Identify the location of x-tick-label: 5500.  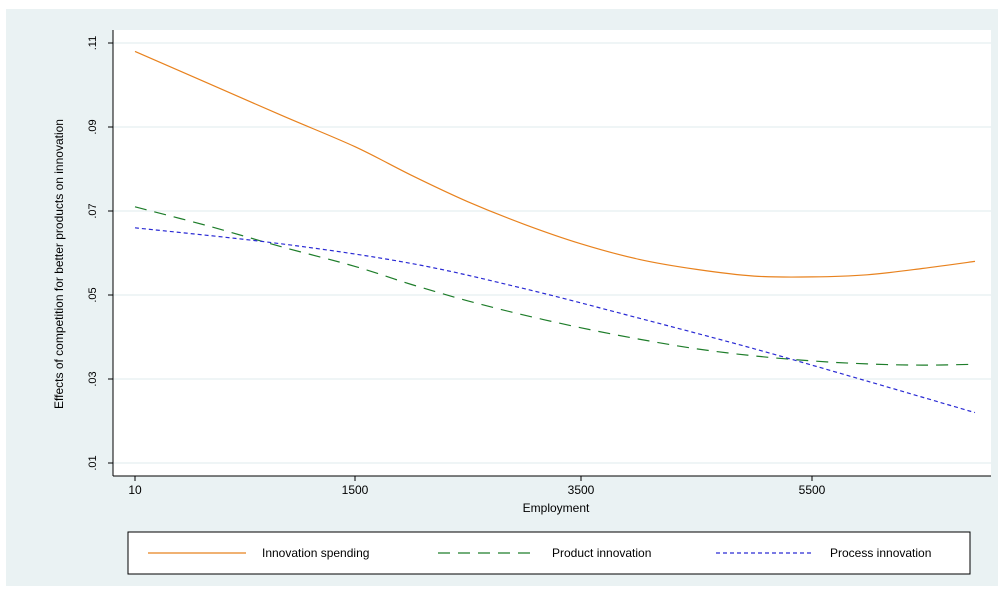
(812, 490).